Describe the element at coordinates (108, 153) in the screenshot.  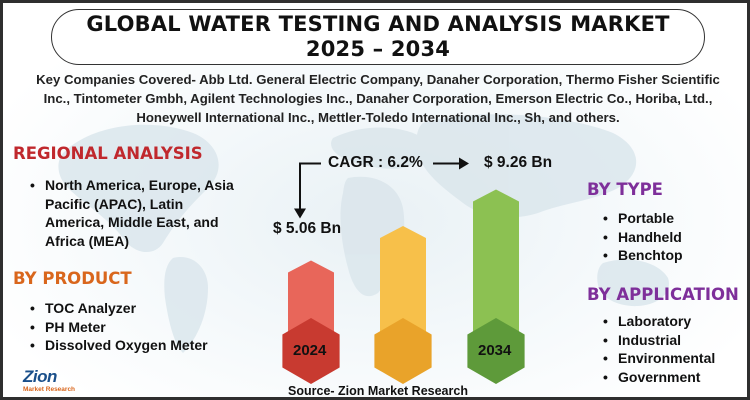
I see `regional-analysis-heading: REGIONAL ANALYSIS` at that location.